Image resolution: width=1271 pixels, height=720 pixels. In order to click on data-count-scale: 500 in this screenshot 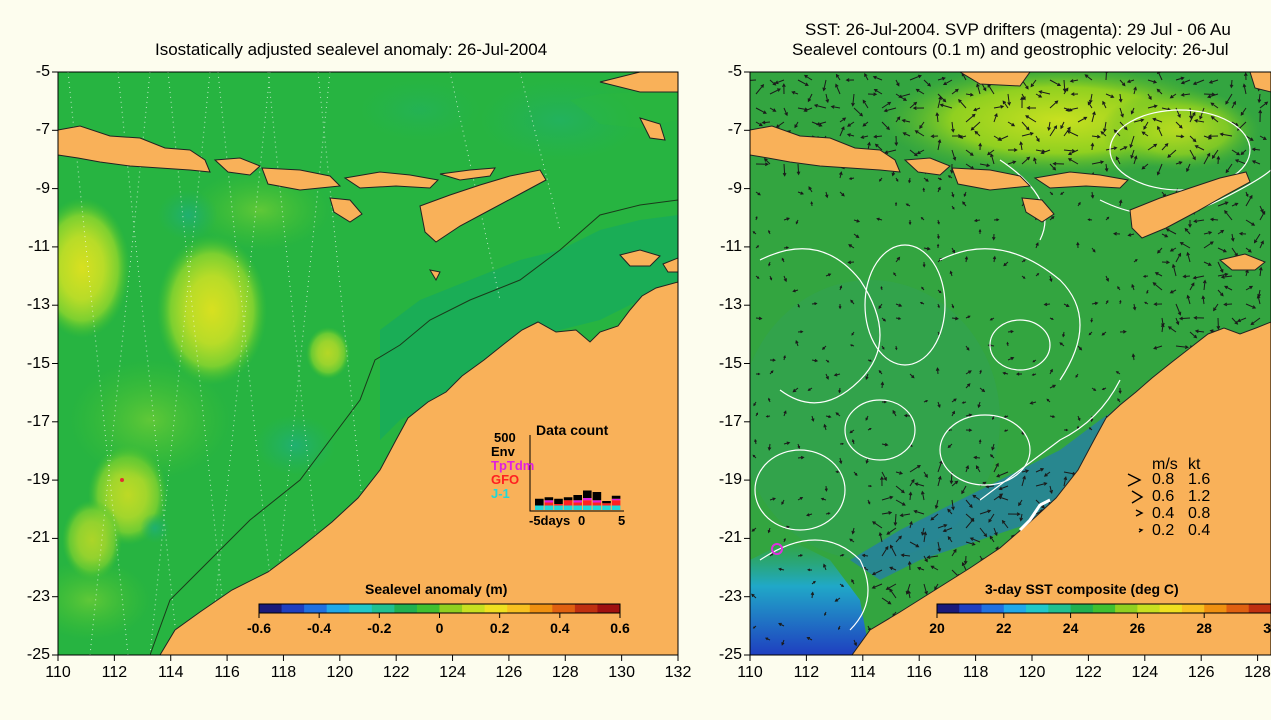, I will do `click(505, 437)`.